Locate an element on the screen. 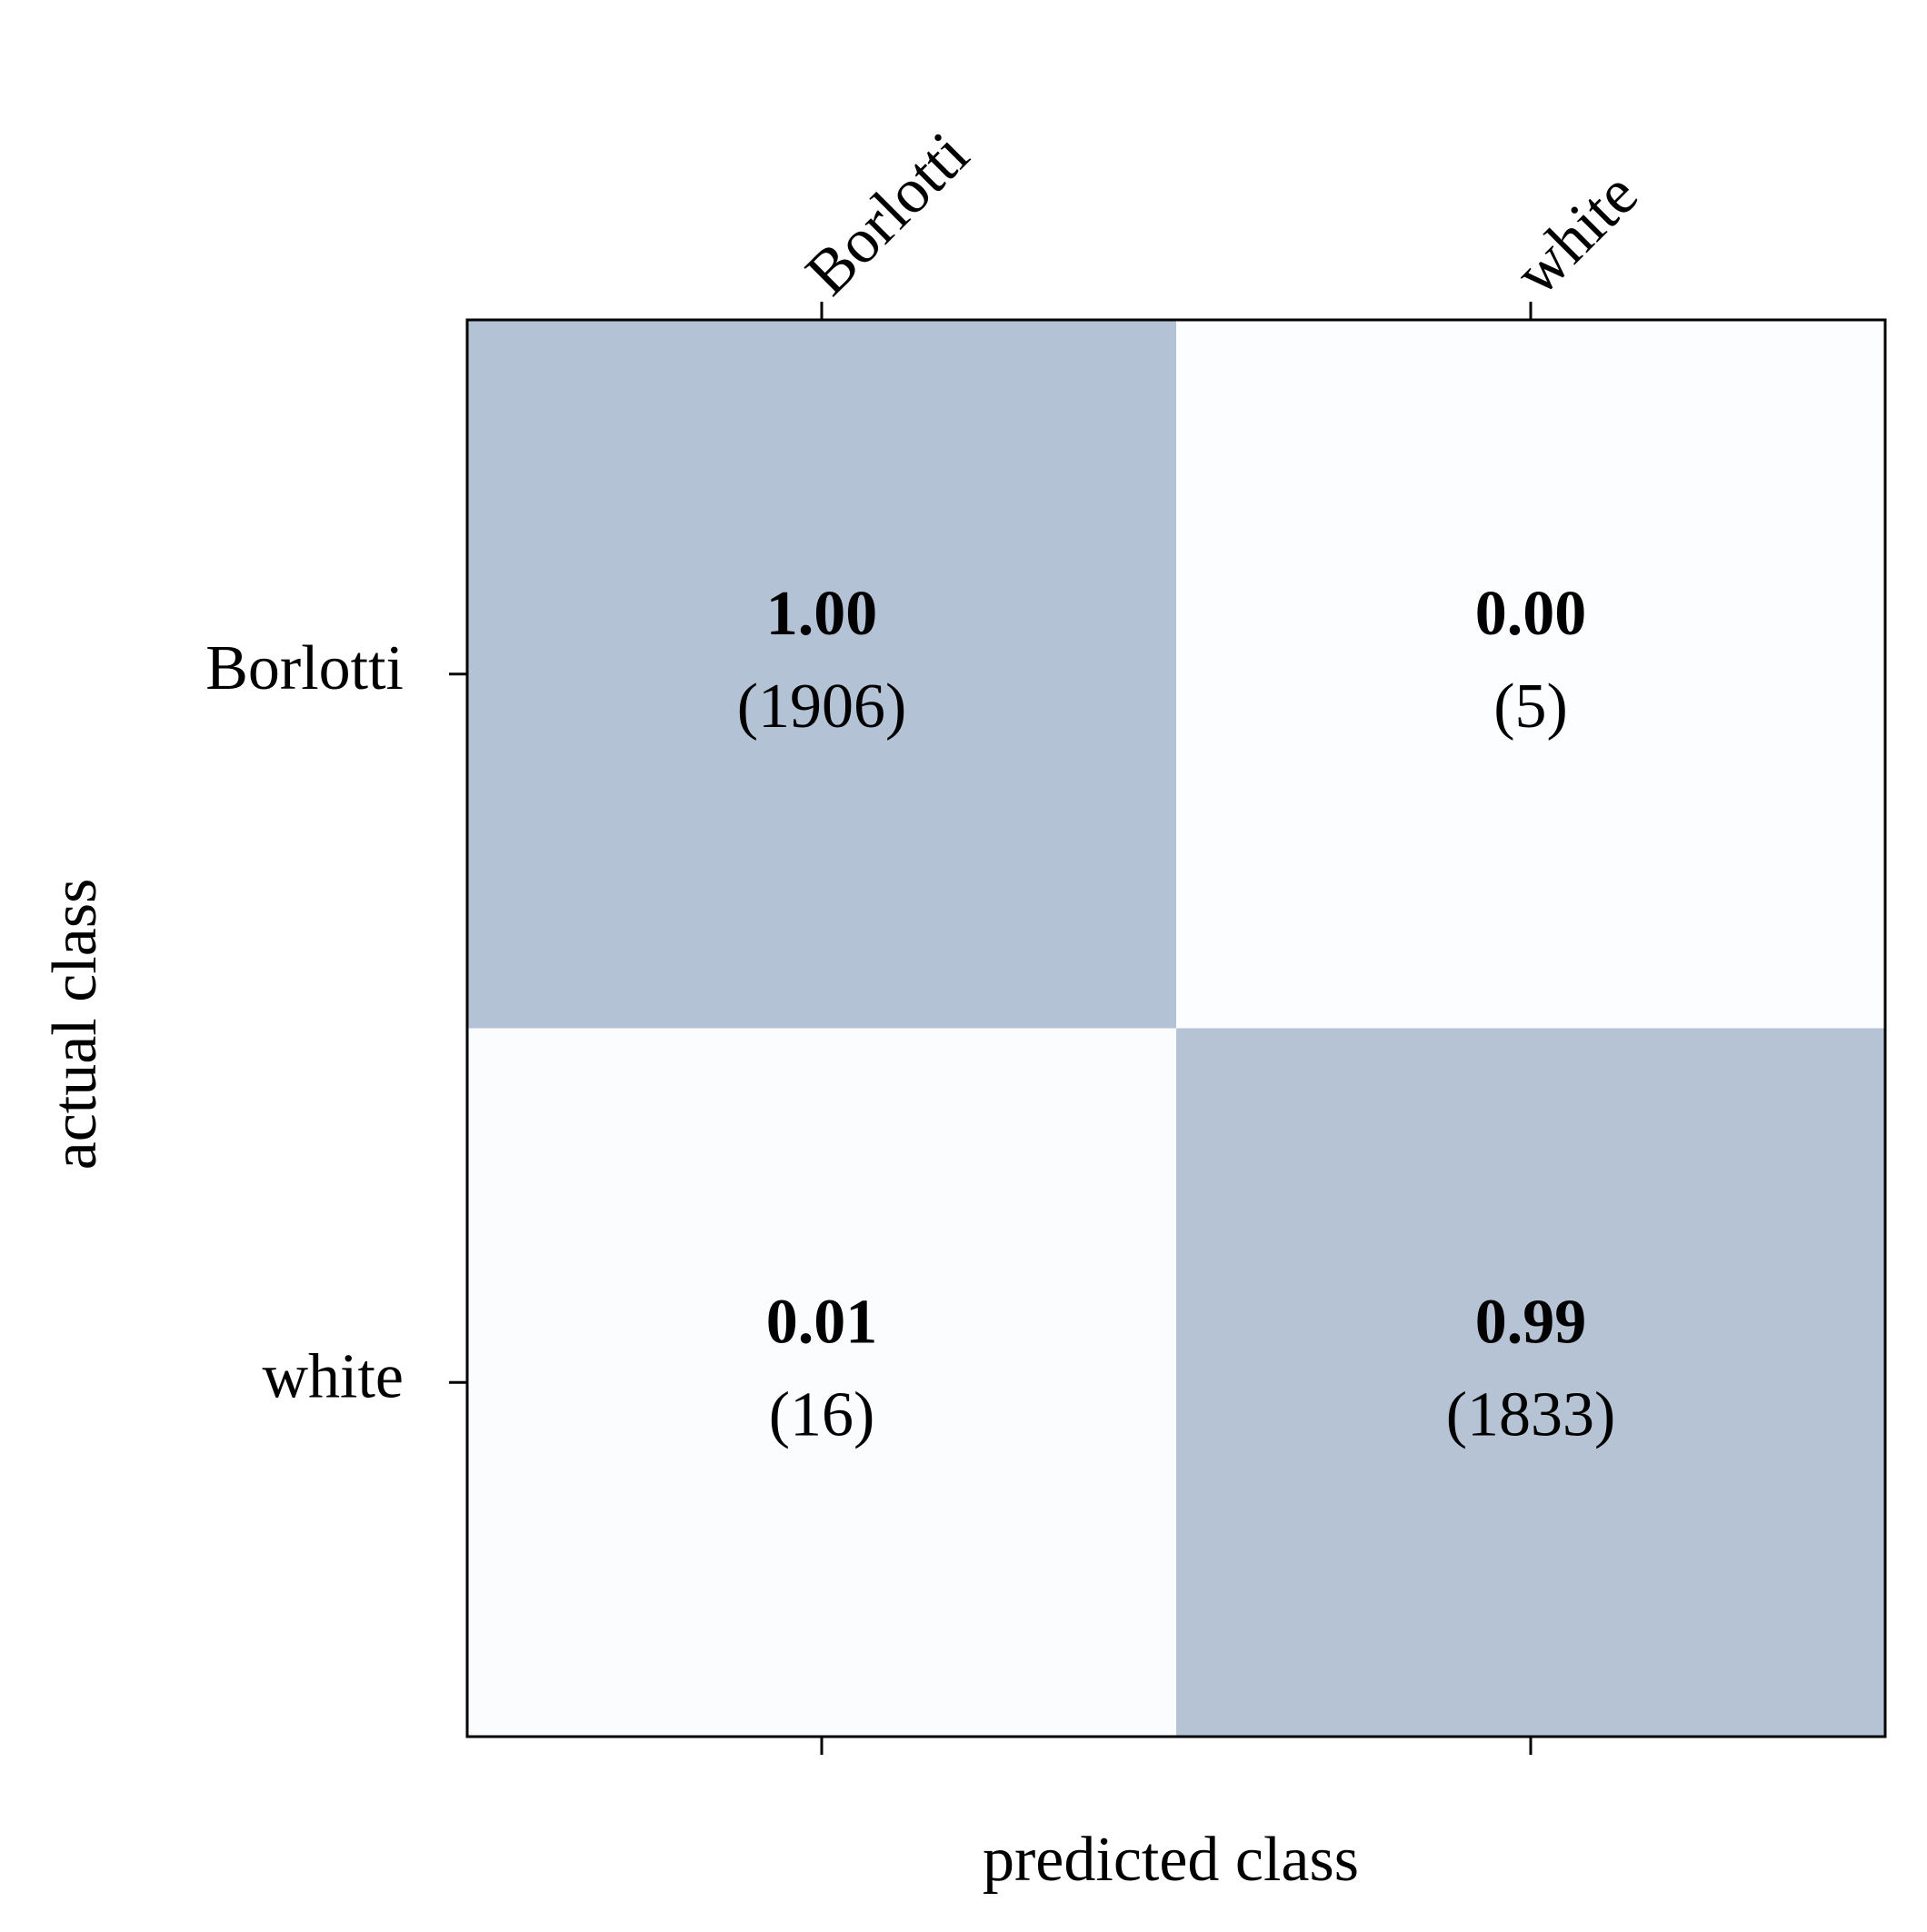 This screenshot has width=1927, height=1932. cell-value-label: 0.99 is located at coordinates (1531, 1322).